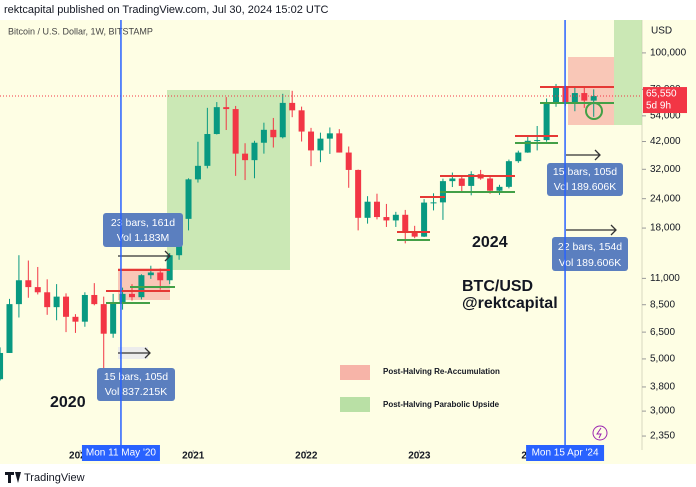  What do you see at coordinates (662, 411) in the screenshot?
I see `y-tick-label: 3,000` at bounding box center [662, 411].